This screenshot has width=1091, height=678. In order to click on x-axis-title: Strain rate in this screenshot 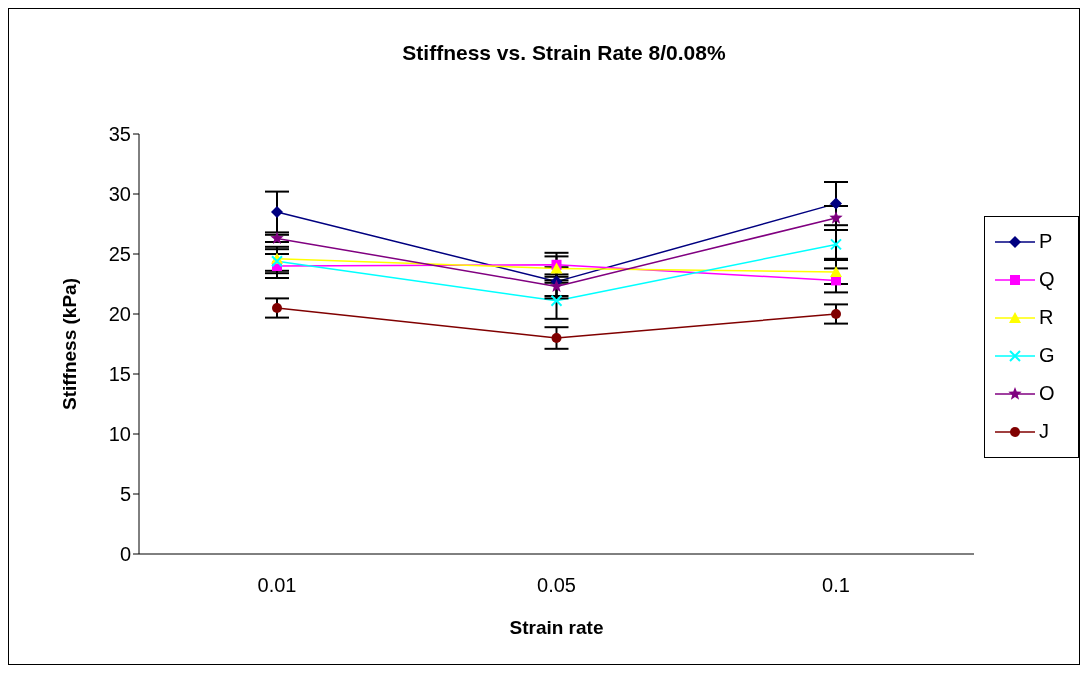, I will do `click(556, 627)`.